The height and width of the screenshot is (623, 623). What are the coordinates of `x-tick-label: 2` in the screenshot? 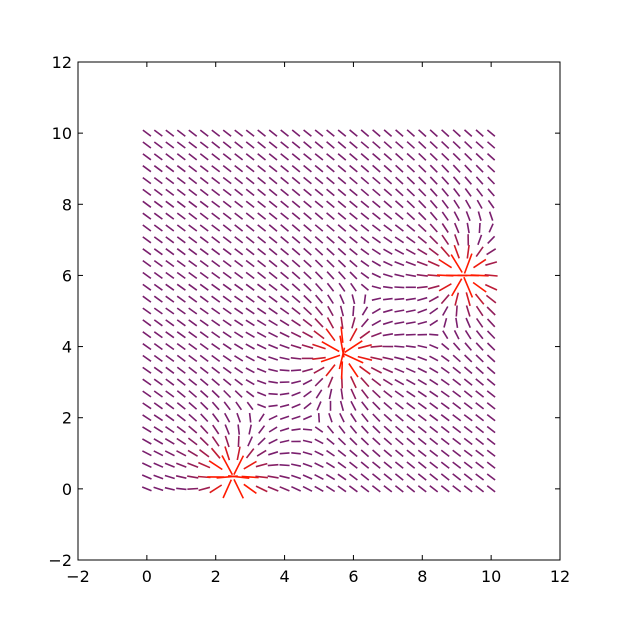 It's located at (216, 576).